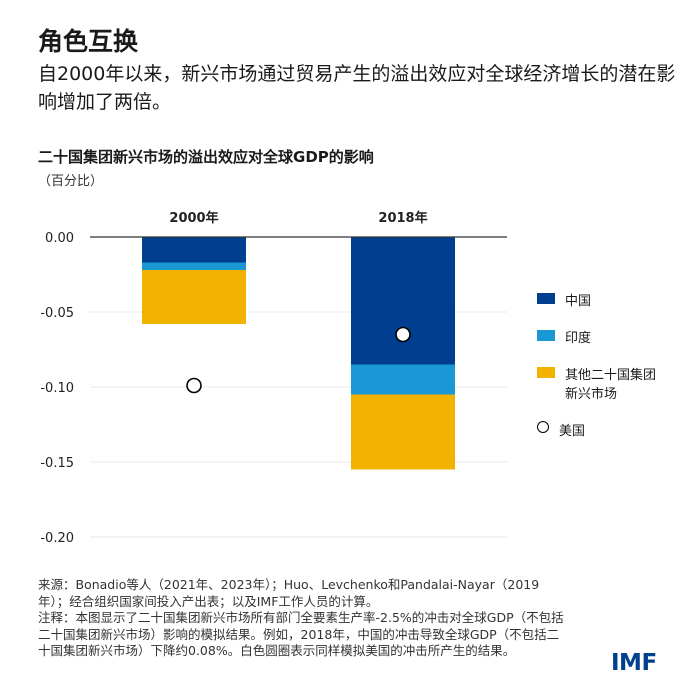 This screenshot has width=700, height=700. I want to click on legend-label: 中国, so click(578, 301).